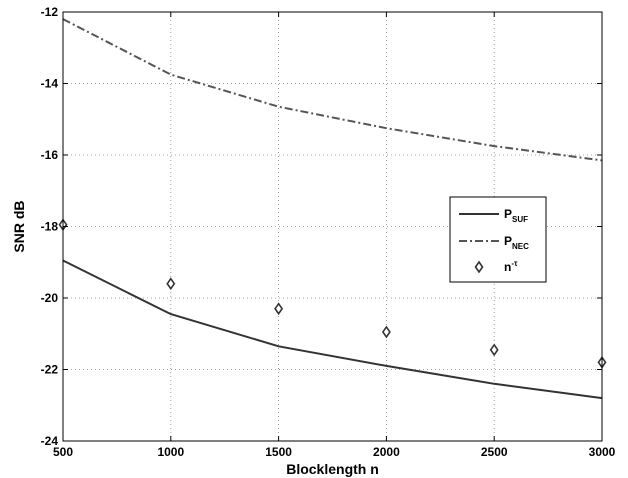 Image resolution: width=628 pixels, height=478 pixels. I want to click on legend-label: n-τ, so click(511, 266).